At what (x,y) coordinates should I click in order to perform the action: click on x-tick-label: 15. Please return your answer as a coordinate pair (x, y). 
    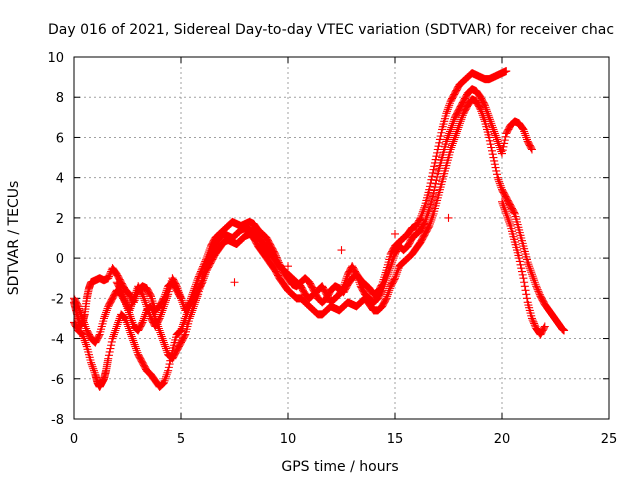
    Looking at the image, I should click on (395, 439).